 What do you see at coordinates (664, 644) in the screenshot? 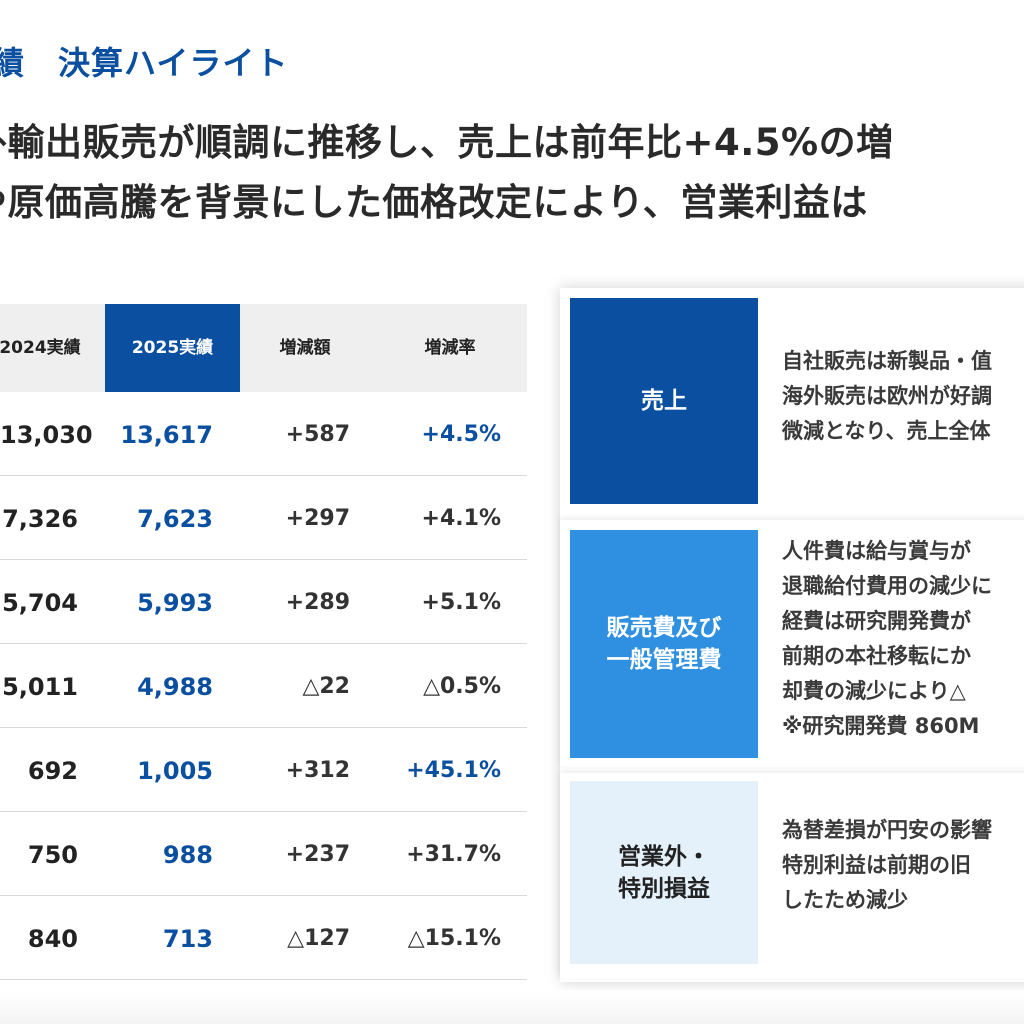
I see `block-sga-label: 販売費及び 一般管理費` at bounding box center [664, 644].